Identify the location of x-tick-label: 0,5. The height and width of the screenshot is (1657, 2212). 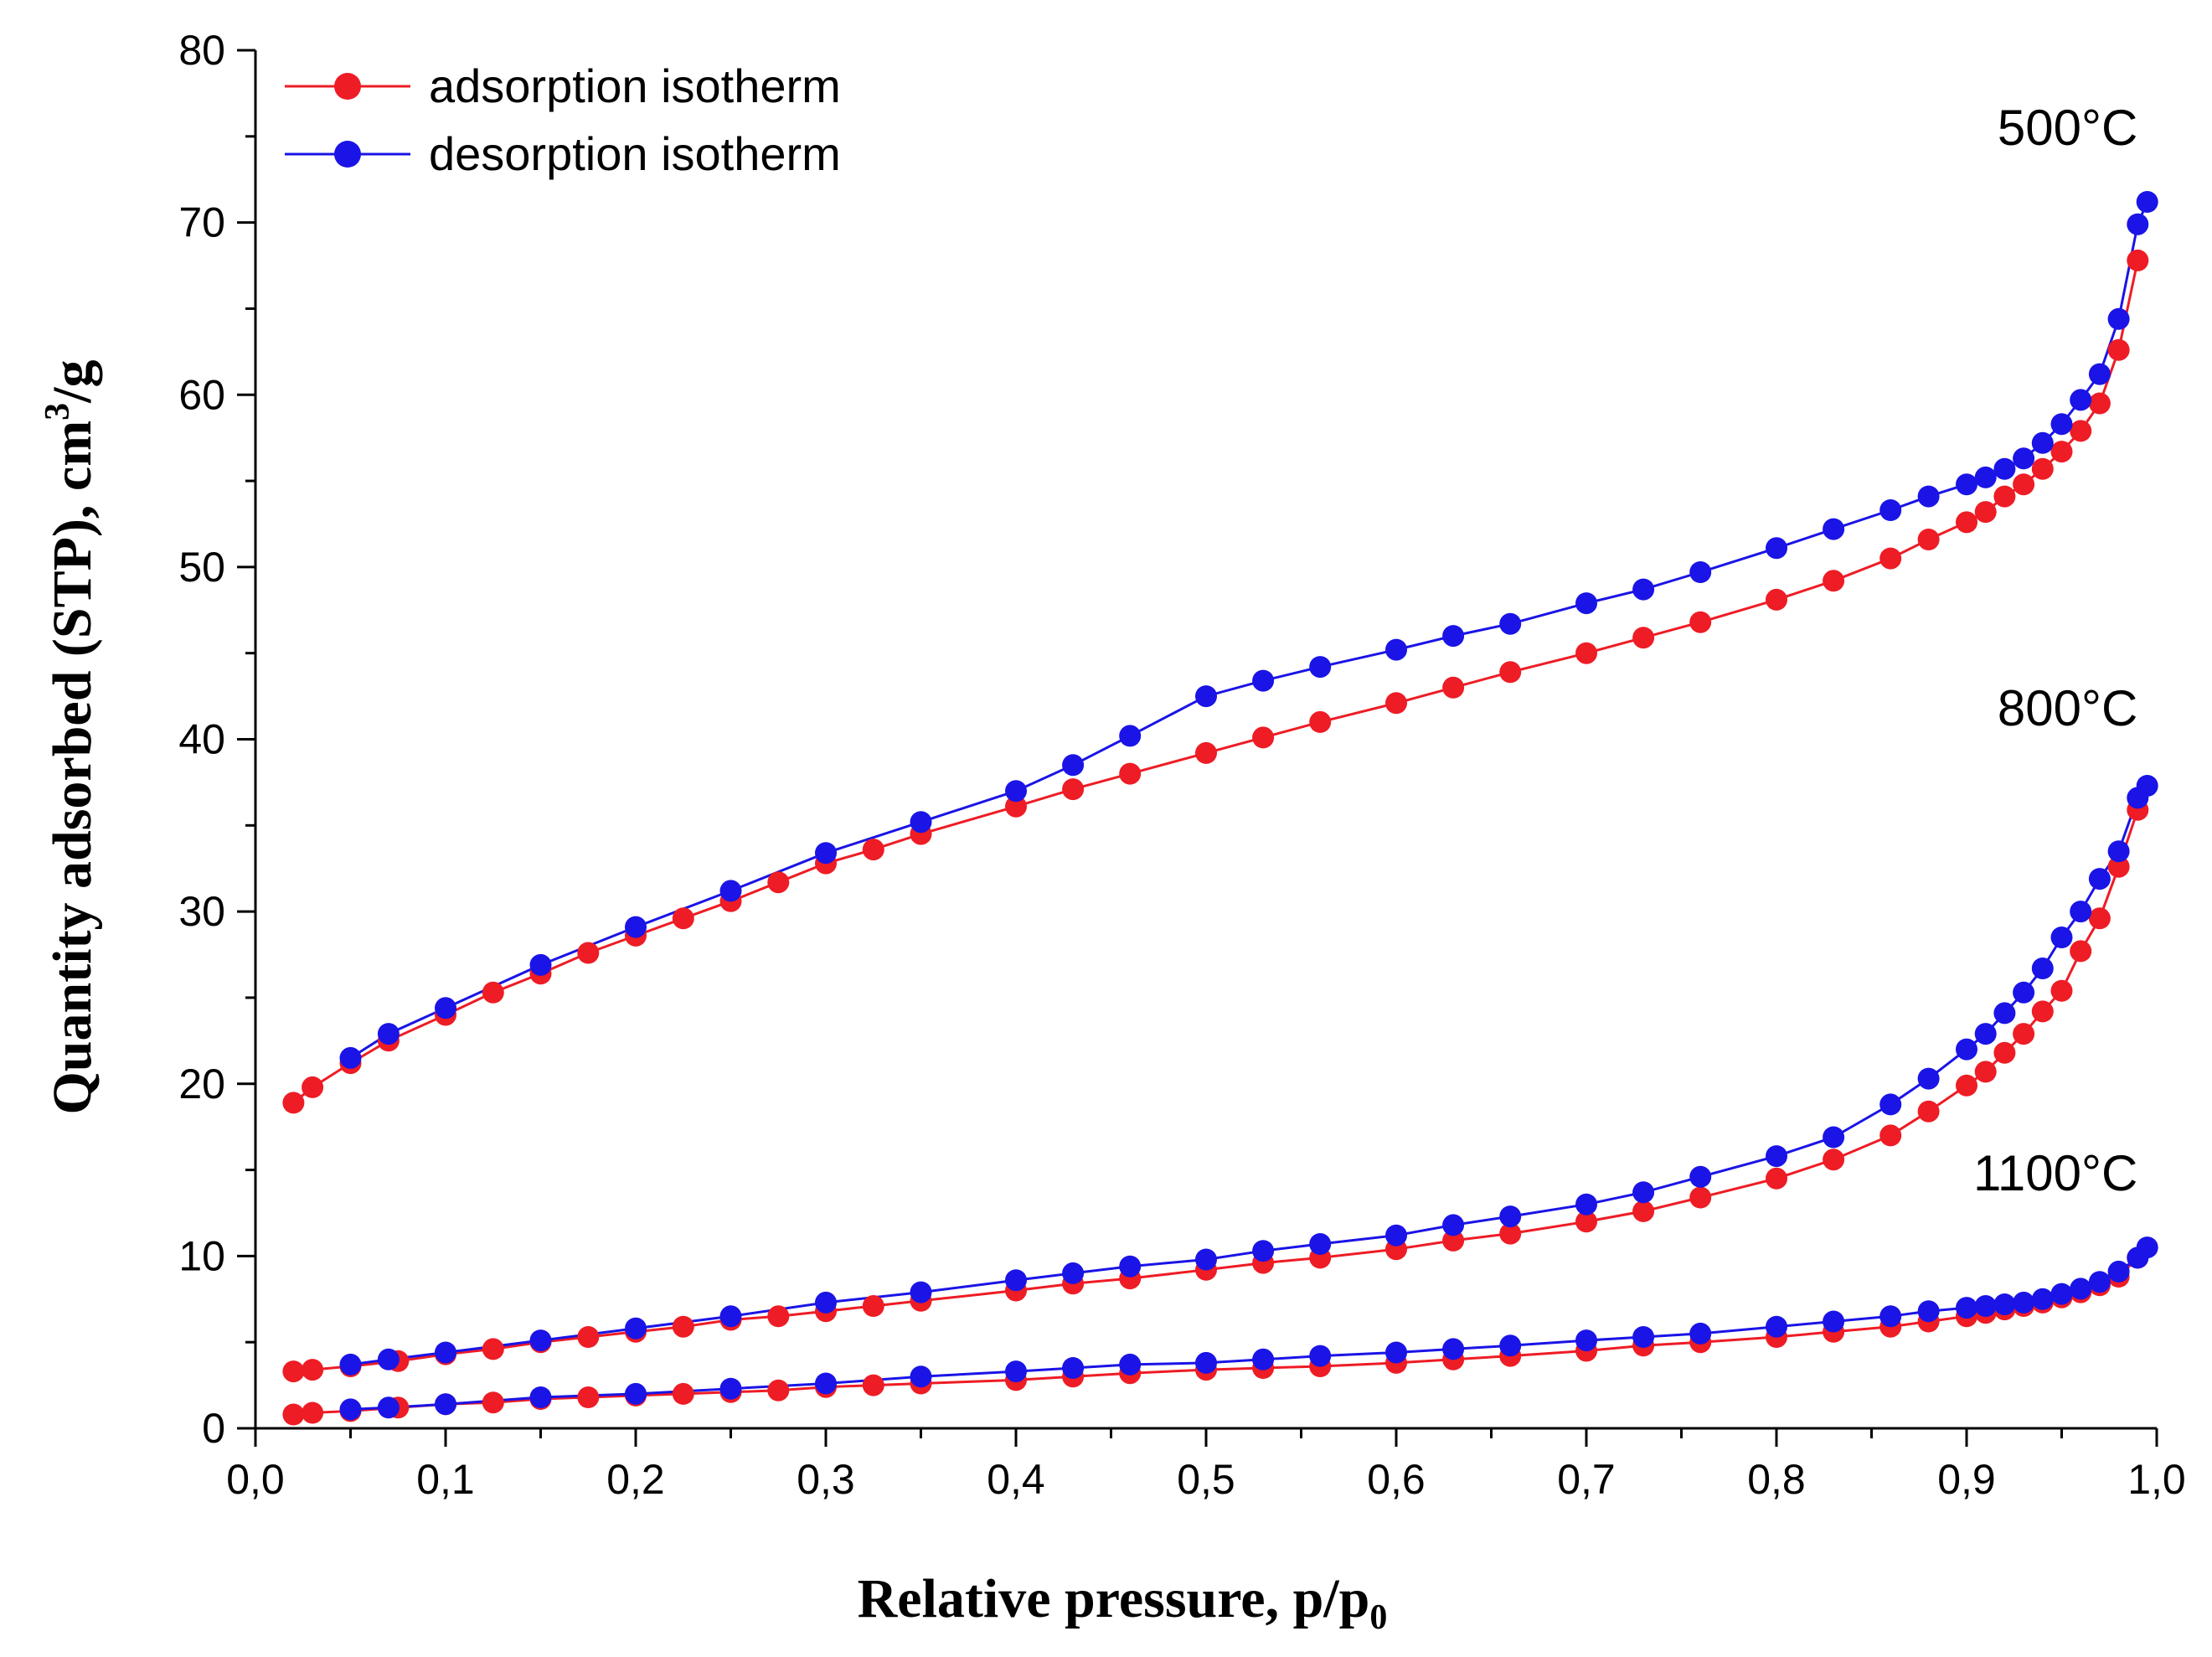
(1206, 1480).